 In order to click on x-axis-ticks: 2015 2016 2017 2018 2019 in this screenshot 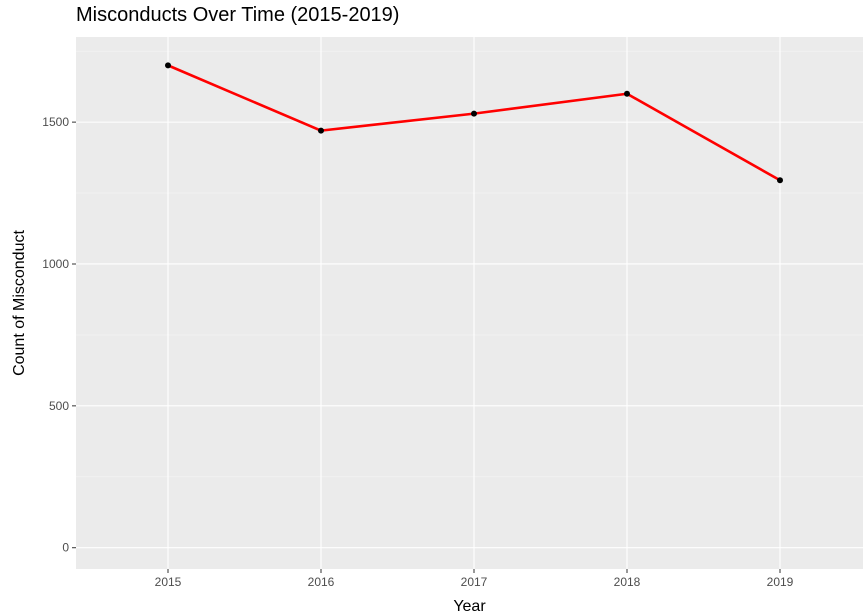, I will do `click(474, 579)`.